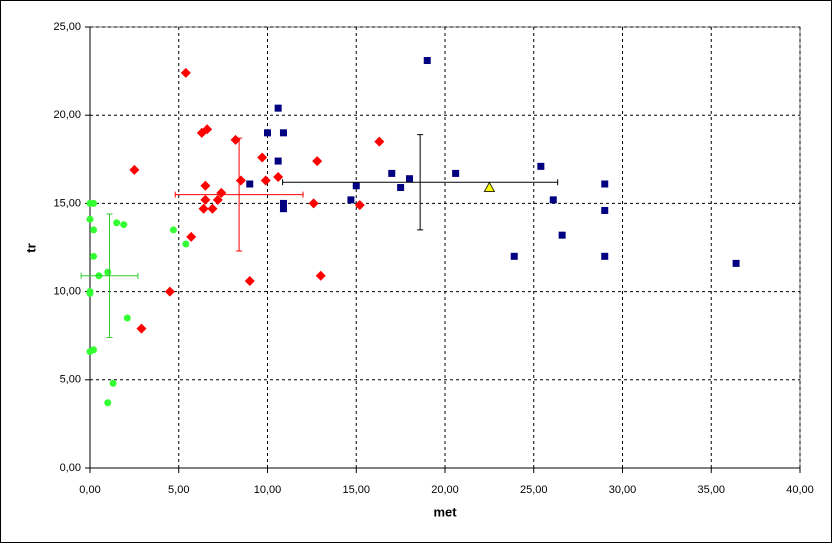  What do you see at coordinates (711, 490) in the screenshot?
I see `x-tick-label: 35,00` at bounding box center [711, 490].